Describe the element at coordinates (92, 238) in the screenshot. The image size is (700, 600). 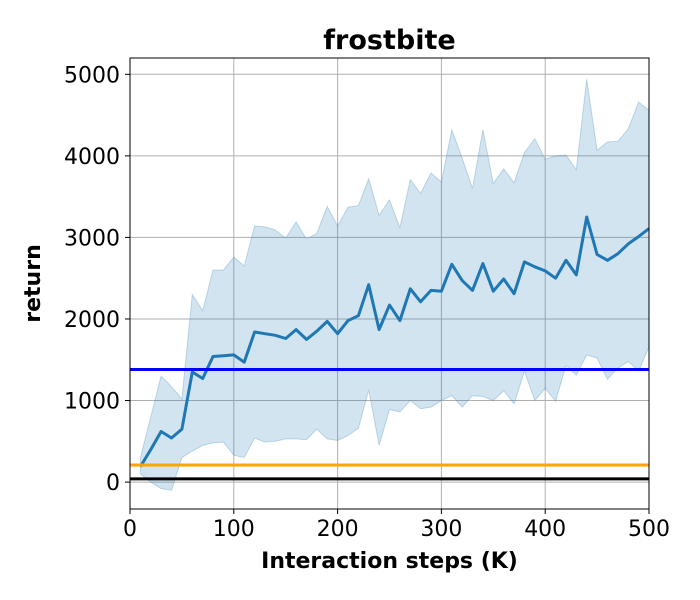
I see `y-tick-label: 3000` at that location.